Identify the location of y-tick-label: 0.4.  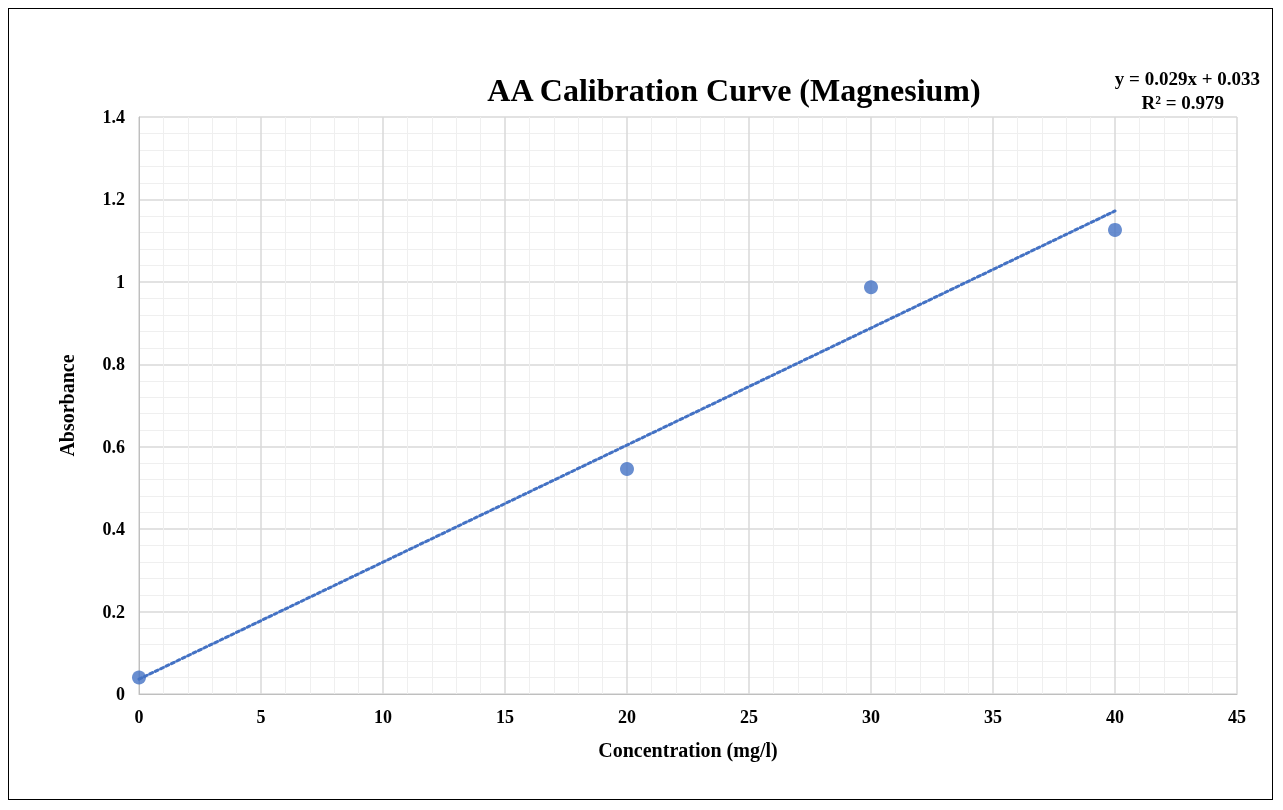
(113, 529).